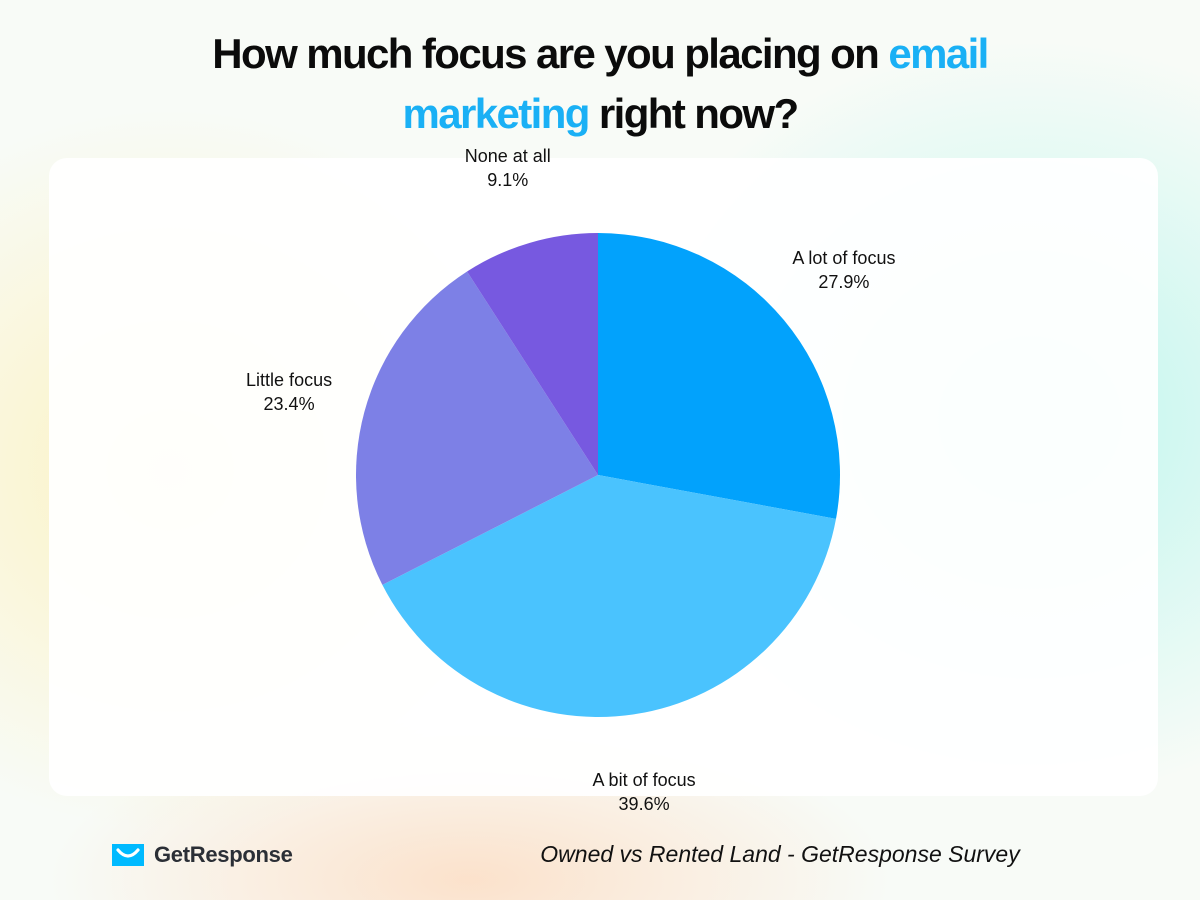 This screenshot has width=1200, height=900. What do you see at coordinates (496, 113) in the screenshot?
I see `title-highlight-2: marketing` at bounding box center [496, 113].